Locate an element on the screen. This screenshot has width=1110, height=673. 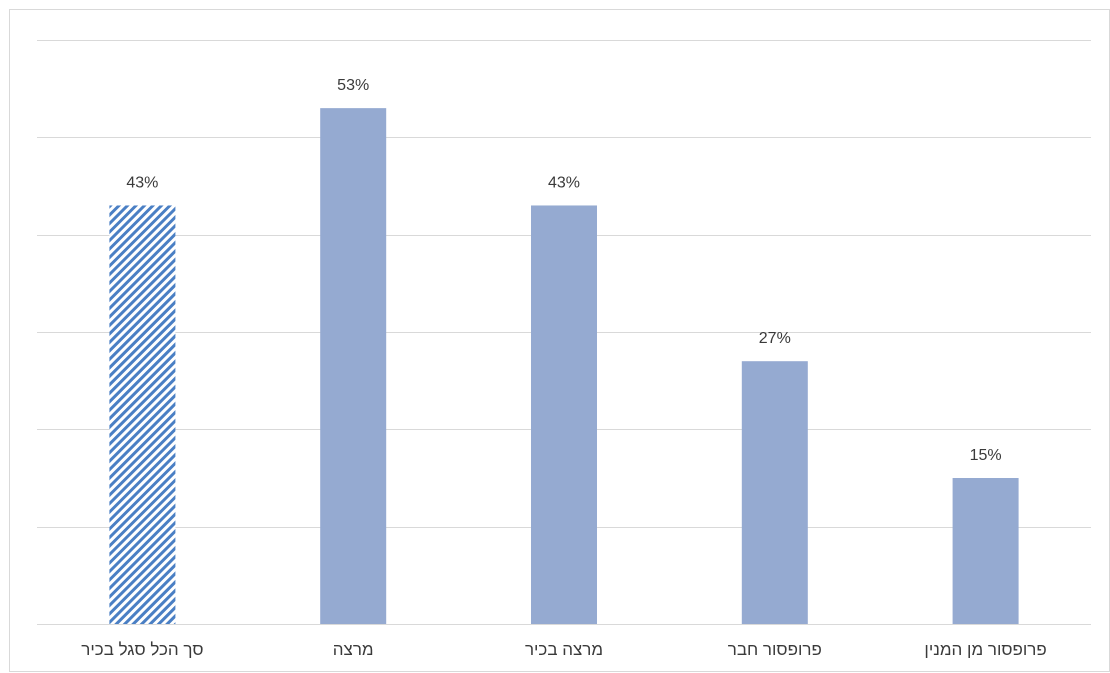
x-tick-label: מרצה בכיר is located at coordinates (564, 649).